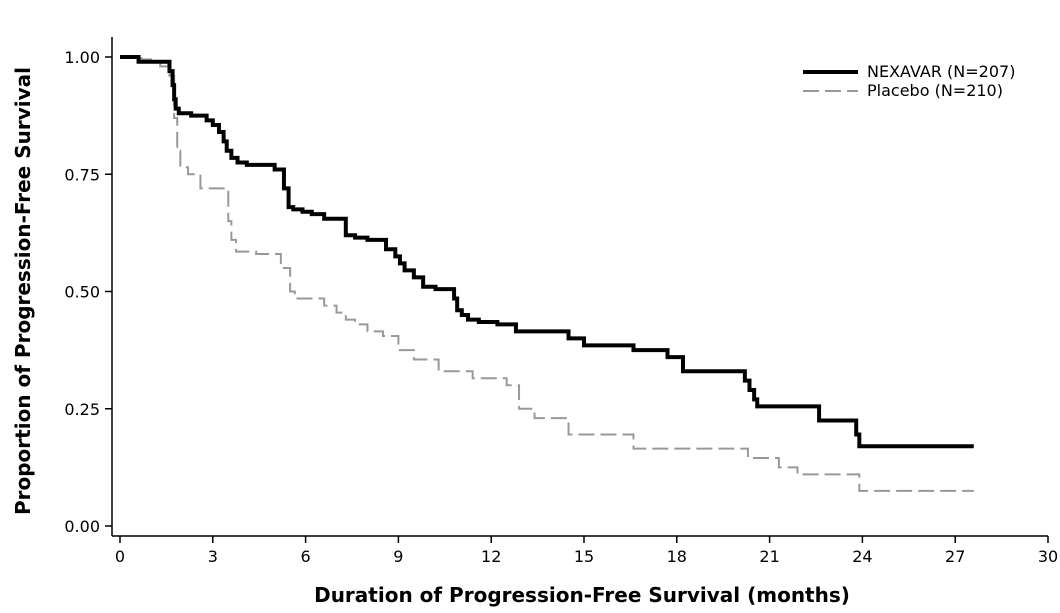 The image size is (1060, 613). What do you see at coordinates (120, 556) in the screenshot?
I see `x-tick-label: 0` at bounding box center [120, 556].